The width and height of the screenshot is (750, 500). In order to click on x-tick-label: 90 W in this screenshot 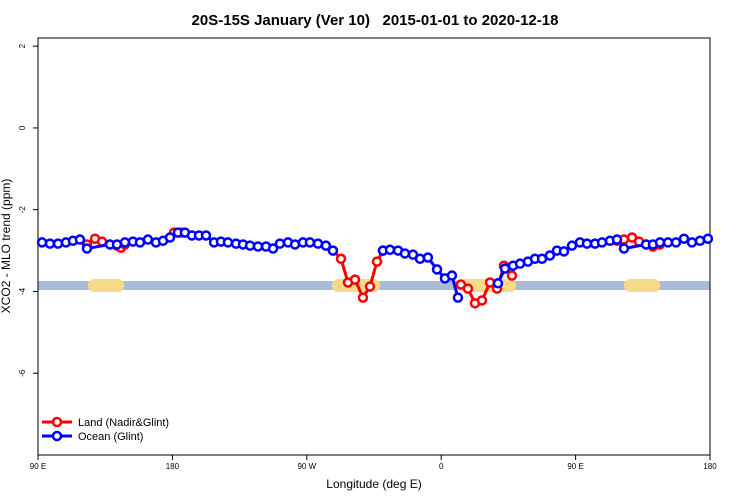, I will do `click(306, 466)`.